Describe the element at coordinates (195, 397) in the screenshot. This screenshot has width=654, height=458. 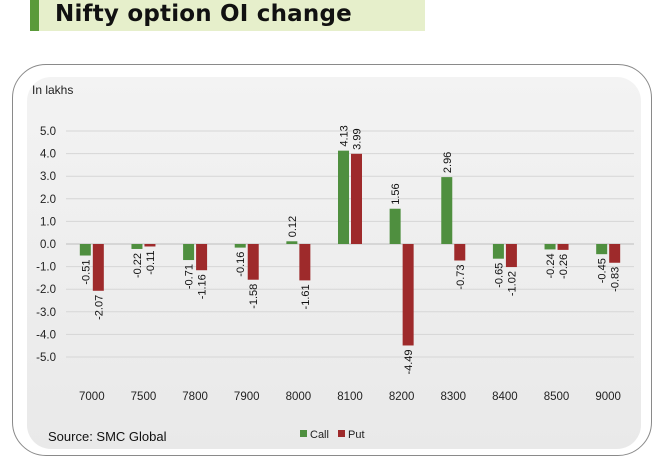
I see `x-tick-label: 7800` at that location.